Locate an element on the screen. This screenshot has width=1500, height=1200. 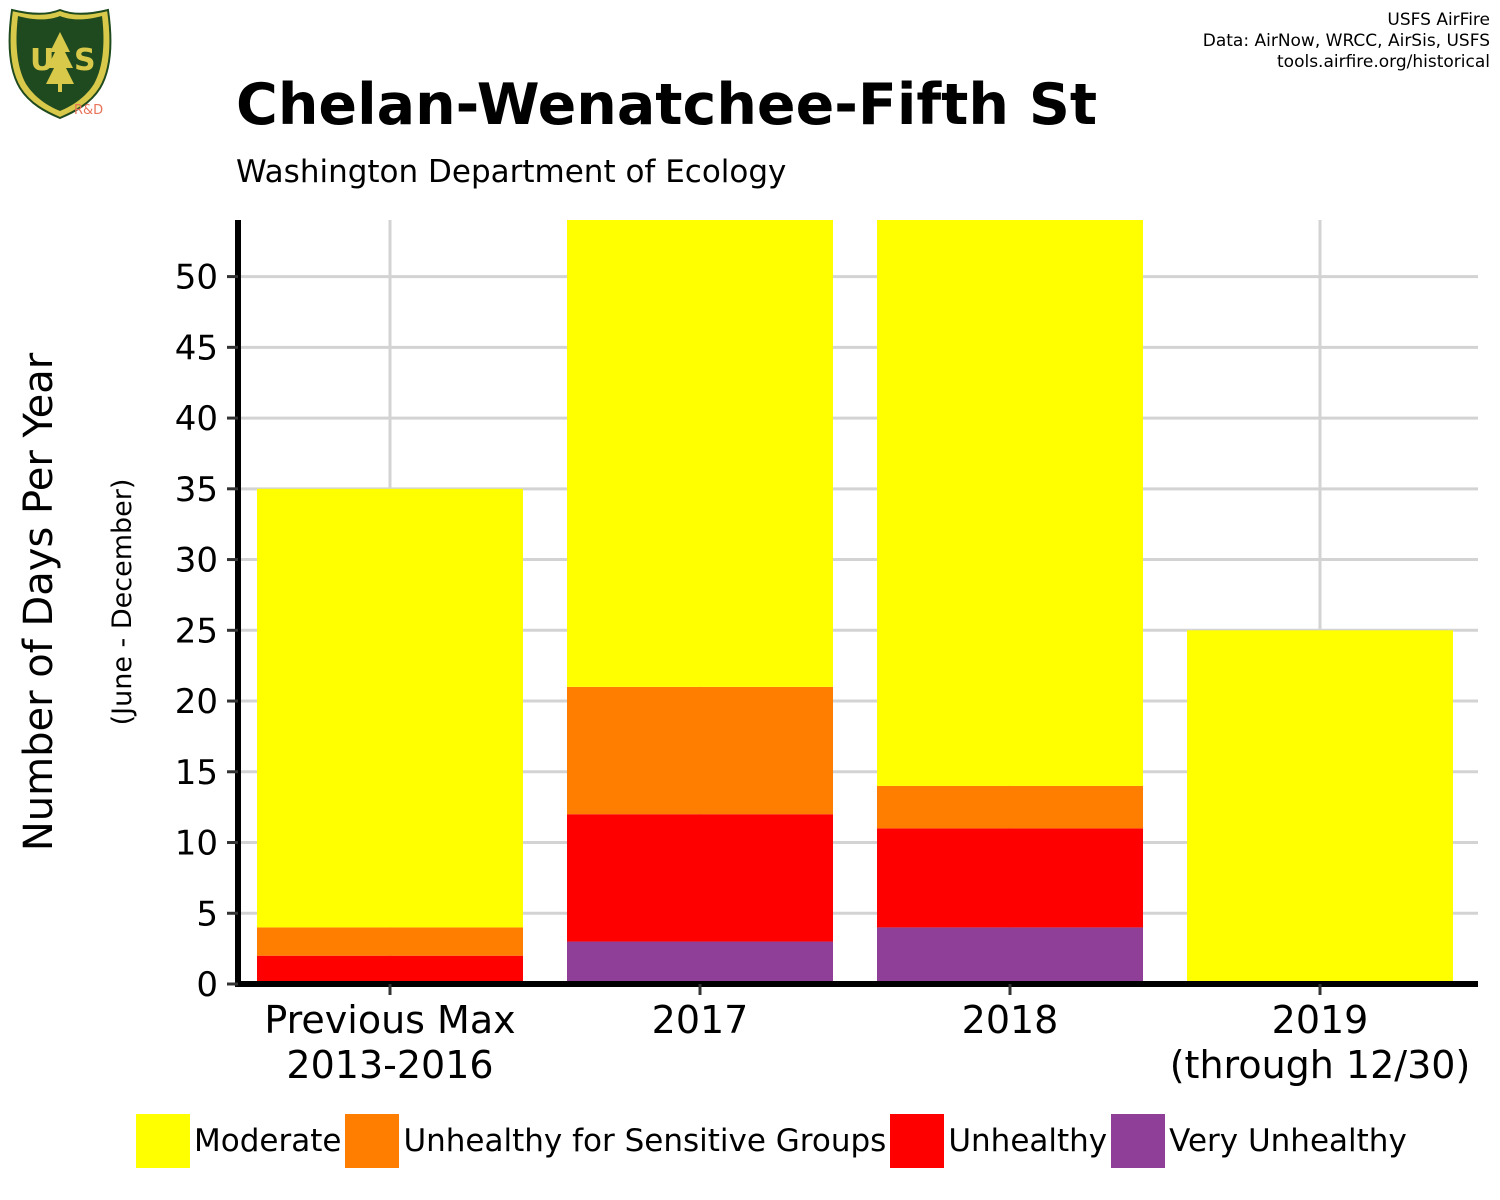
legend-label: Unhealthy is located at coordinates (1028, 1141).